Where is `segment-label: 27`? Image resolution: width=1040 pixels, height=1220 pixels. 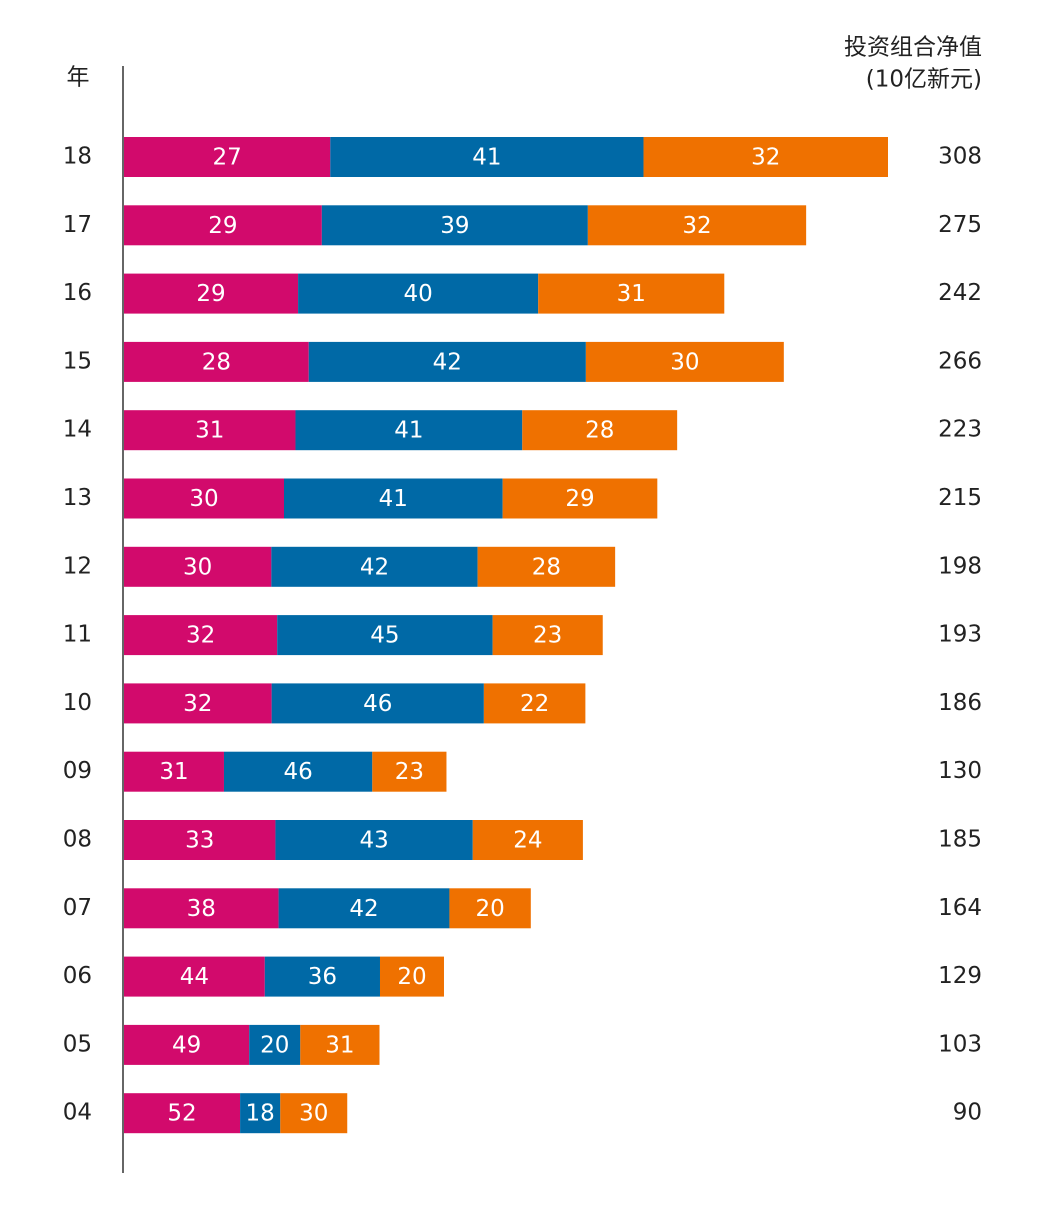
segment-label: 27 is located at coordinates (226, 158).